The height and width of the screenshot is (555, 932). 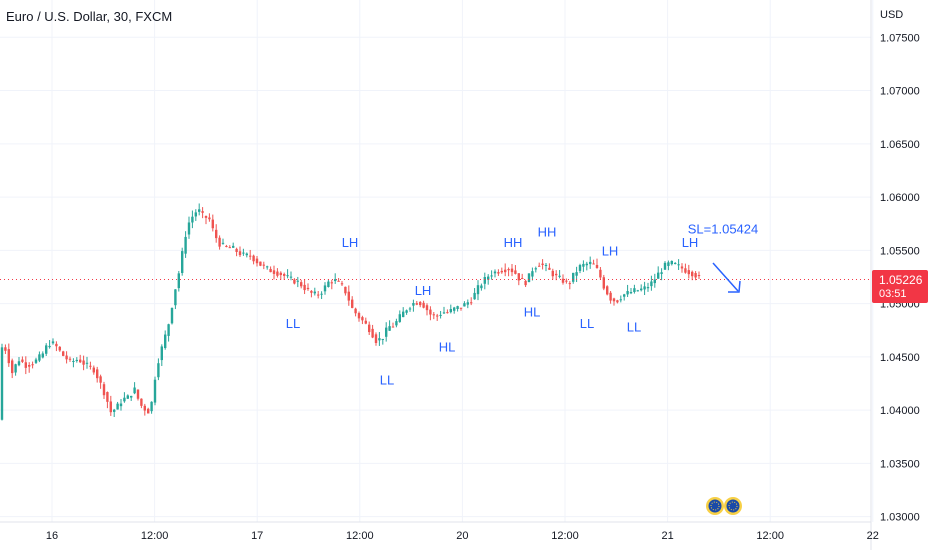 I want to click on time-tick-label: 21, so click(x=667, y=536).